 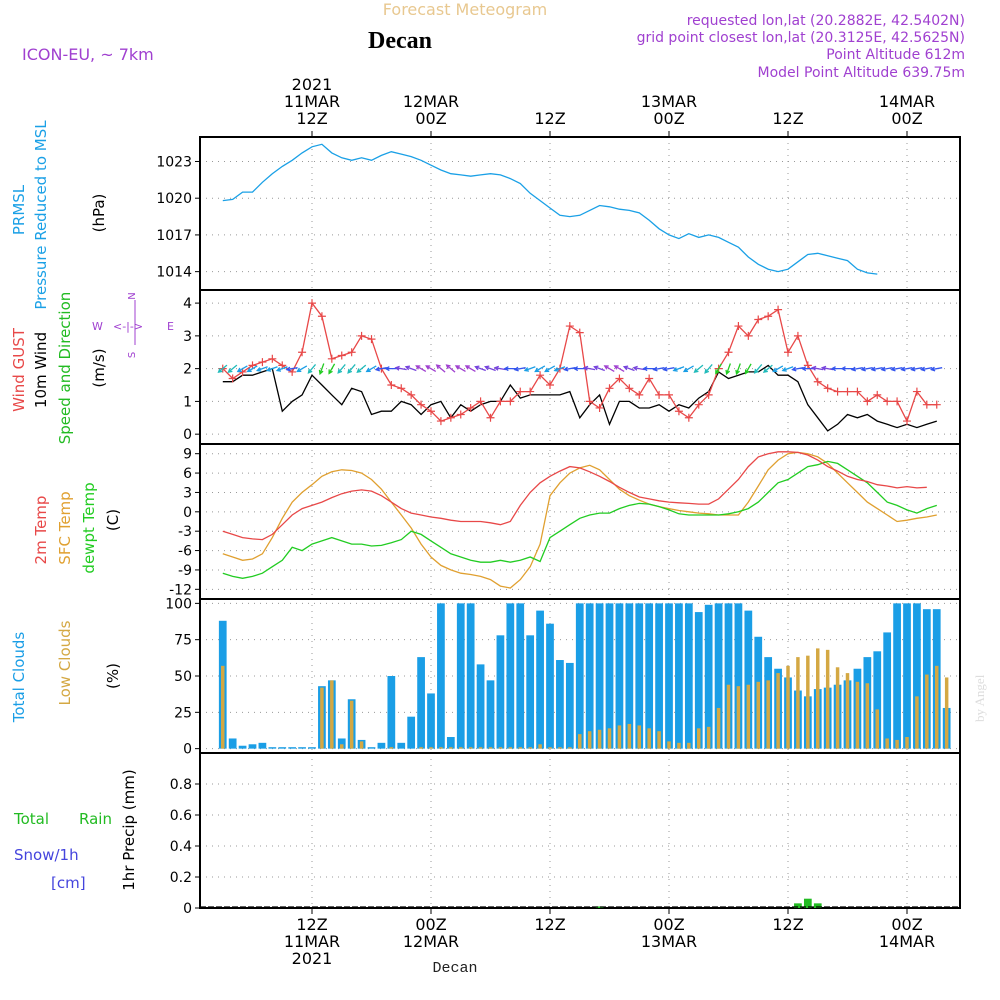 I want to click on rain-bar, so click(x=807, y=903).